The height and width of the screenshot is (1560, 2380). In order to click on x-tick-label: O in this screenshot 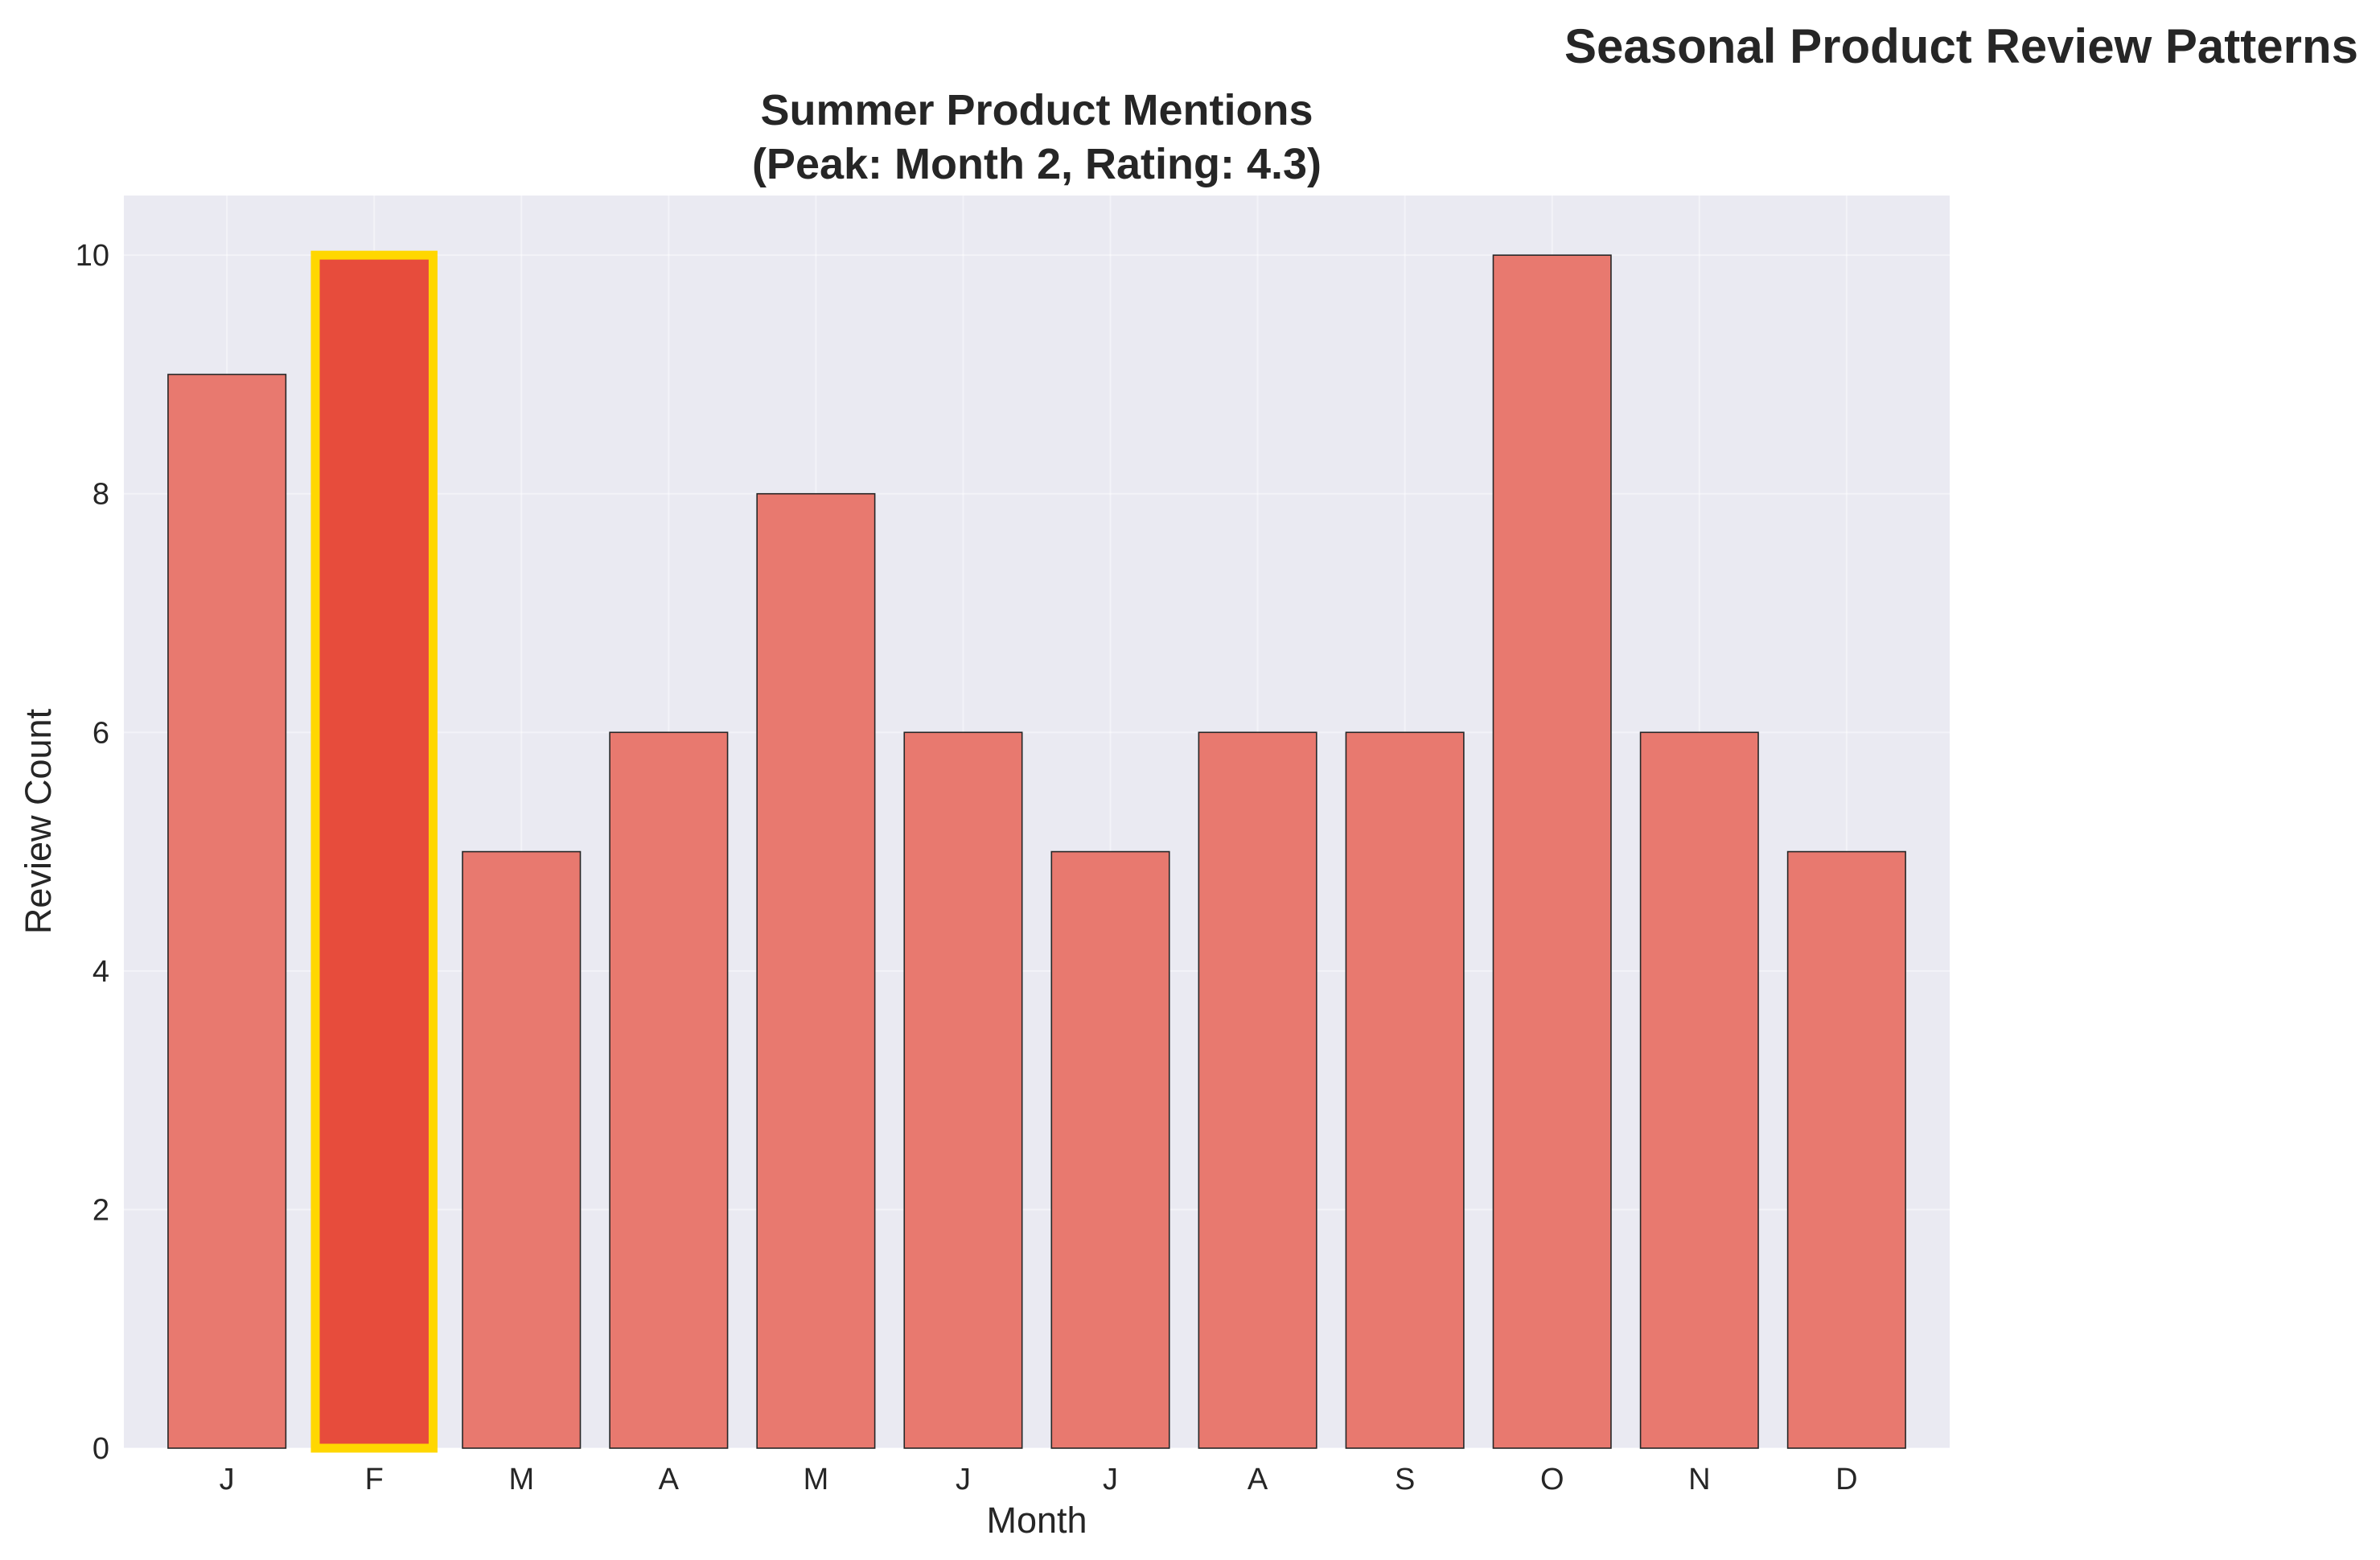, I will do `click(1552, 1479)`.